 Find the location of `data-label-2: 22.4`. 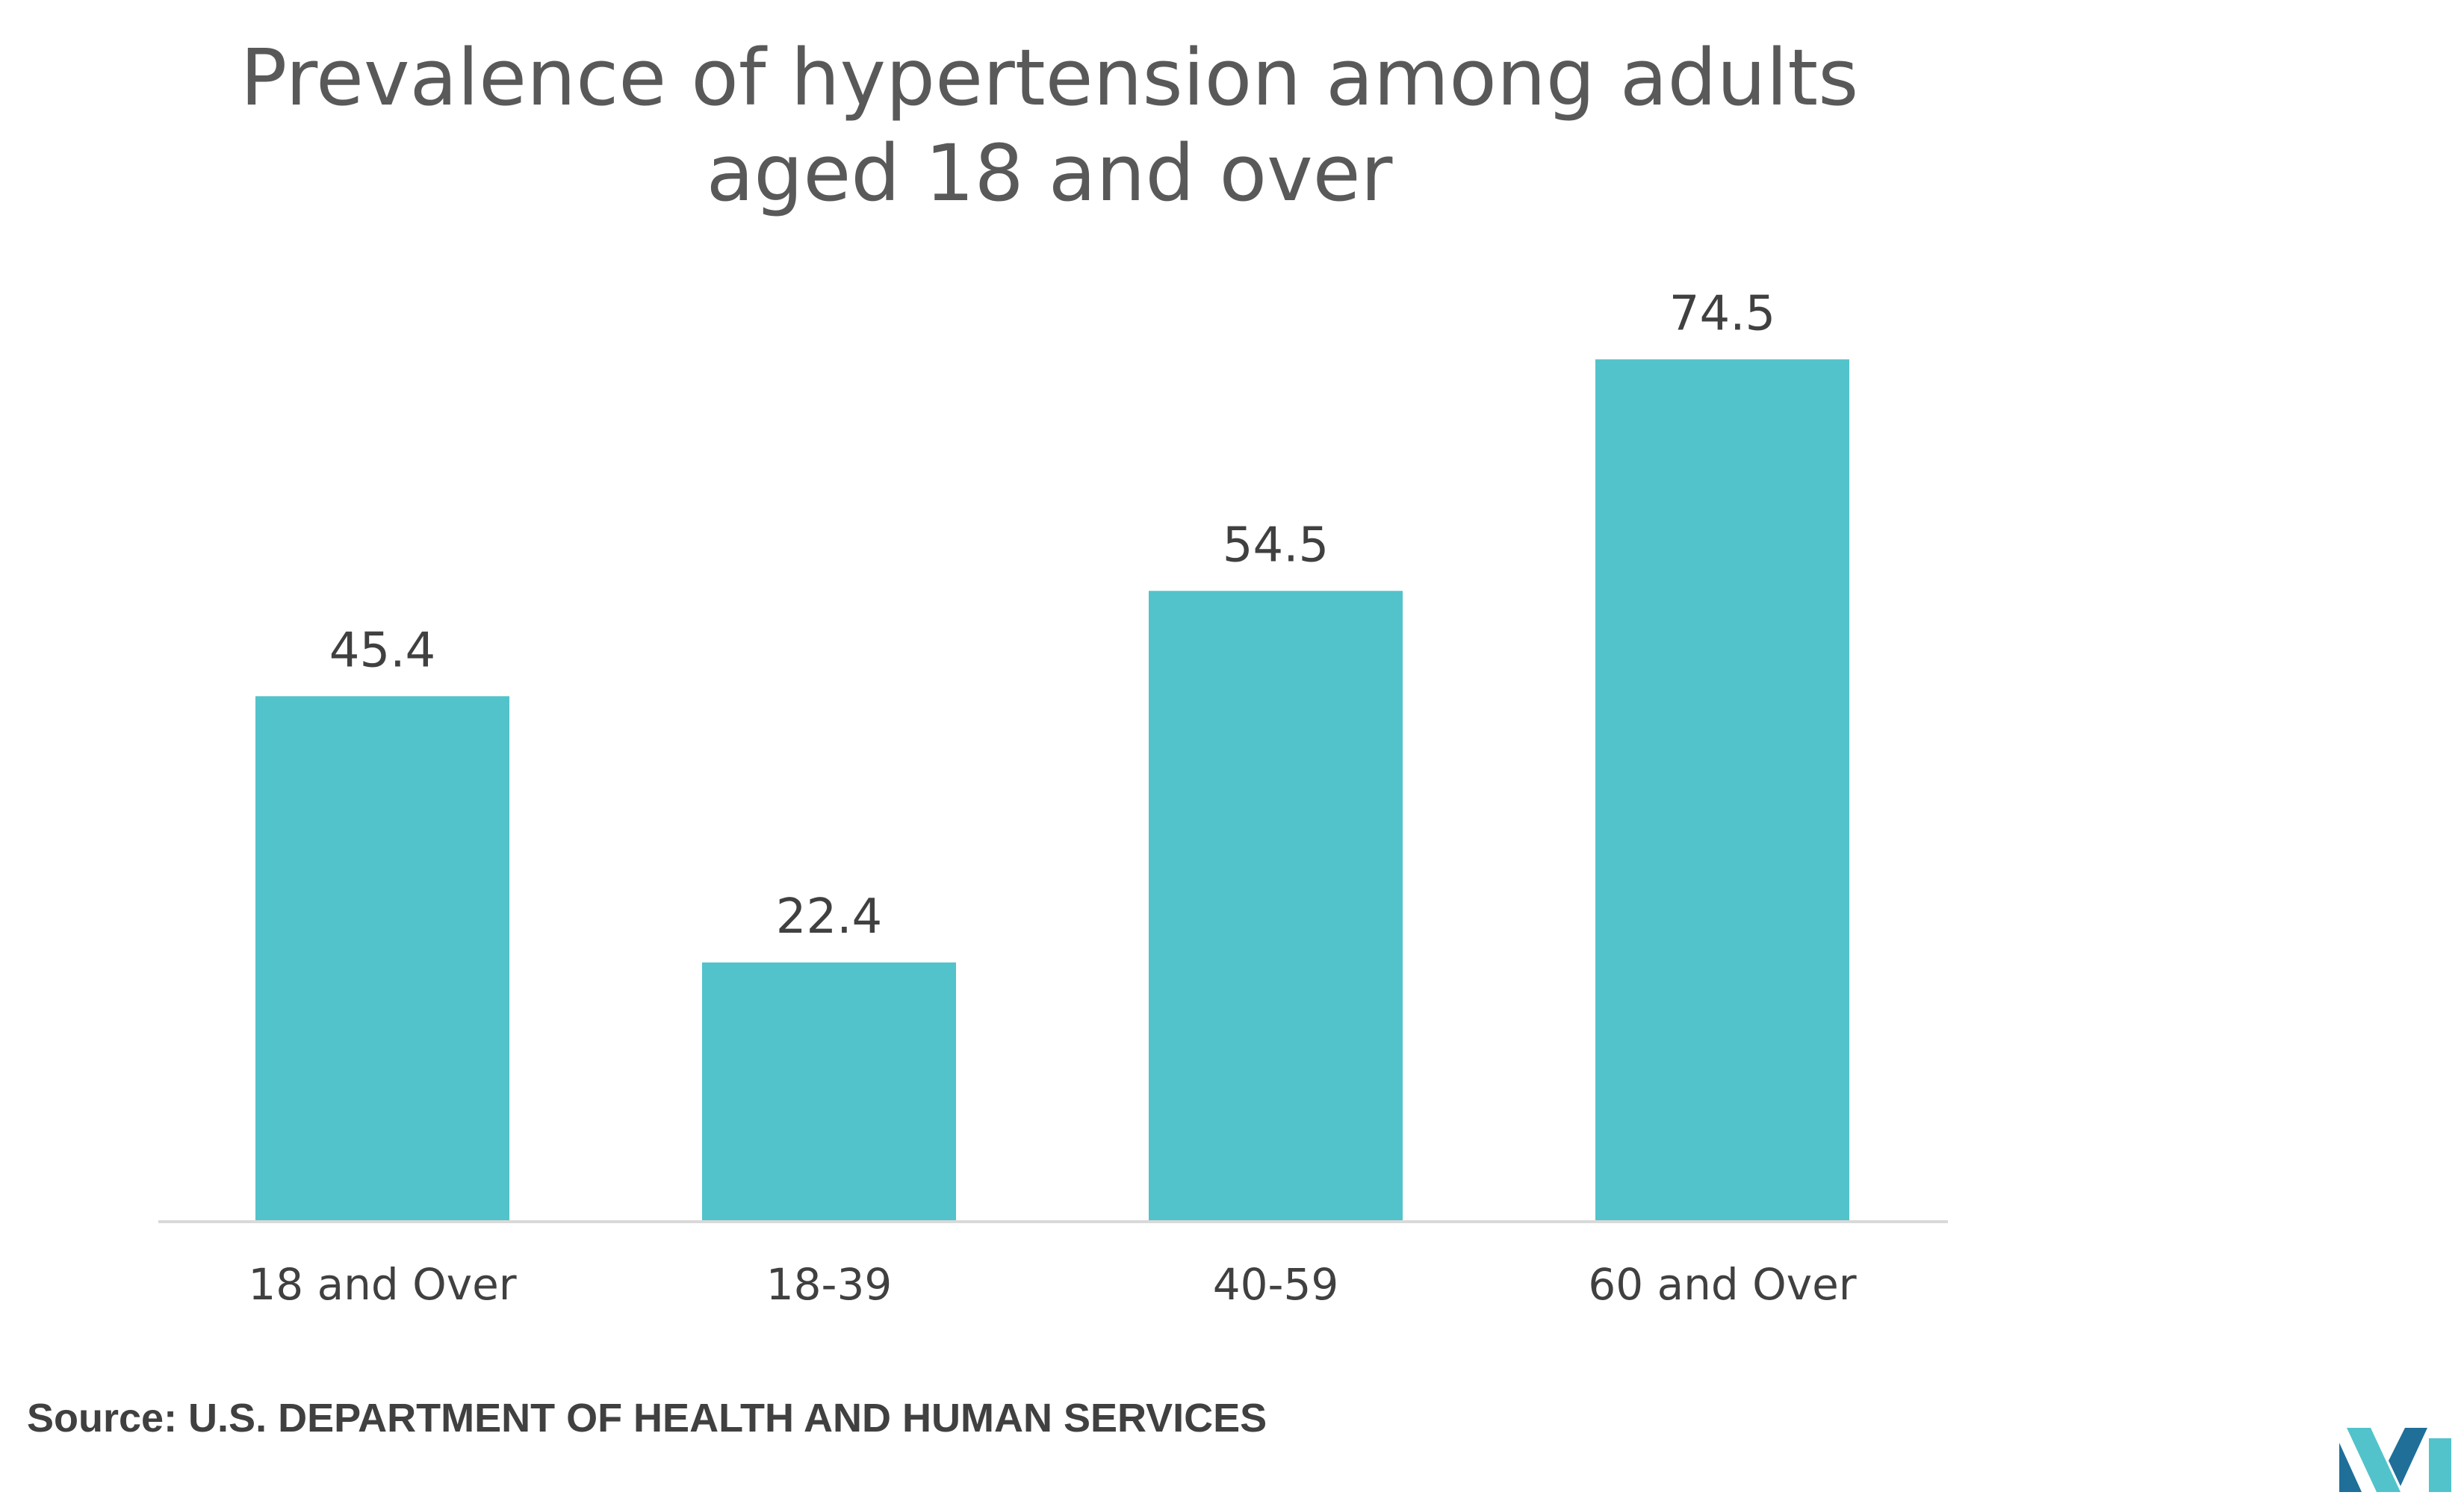

data-label-2: 22.4 is located at coordinates (829, 917).